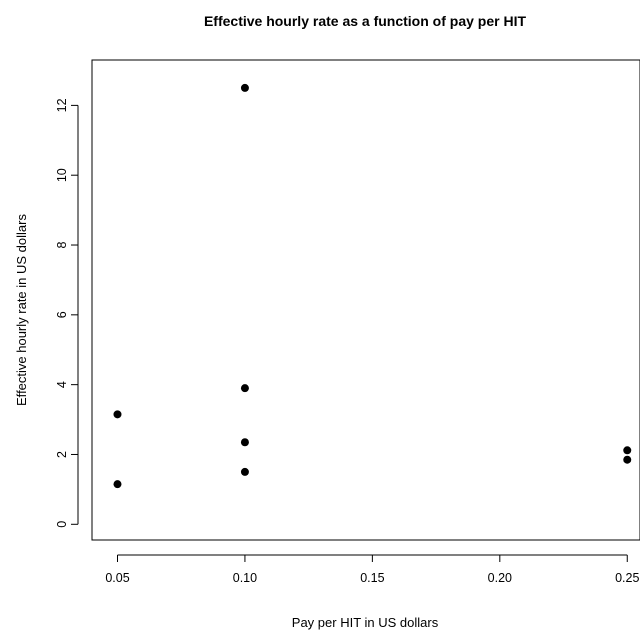 The width and height of the screenshot is (640, 638). I want to click on y-tick-label: 4, so click(62, 384).